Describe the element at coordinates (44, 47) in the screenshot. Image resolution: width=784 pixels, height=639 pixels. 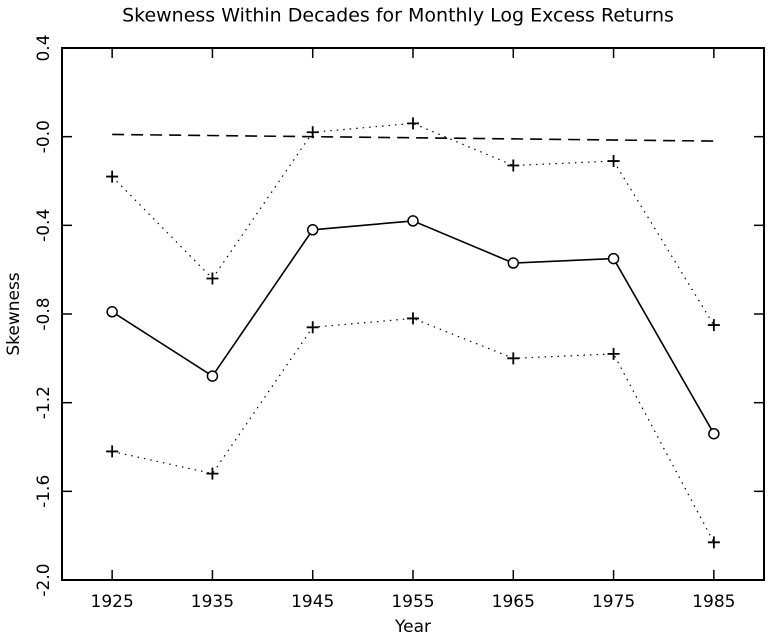
I see `y-tick-label: 0.4` at that location.